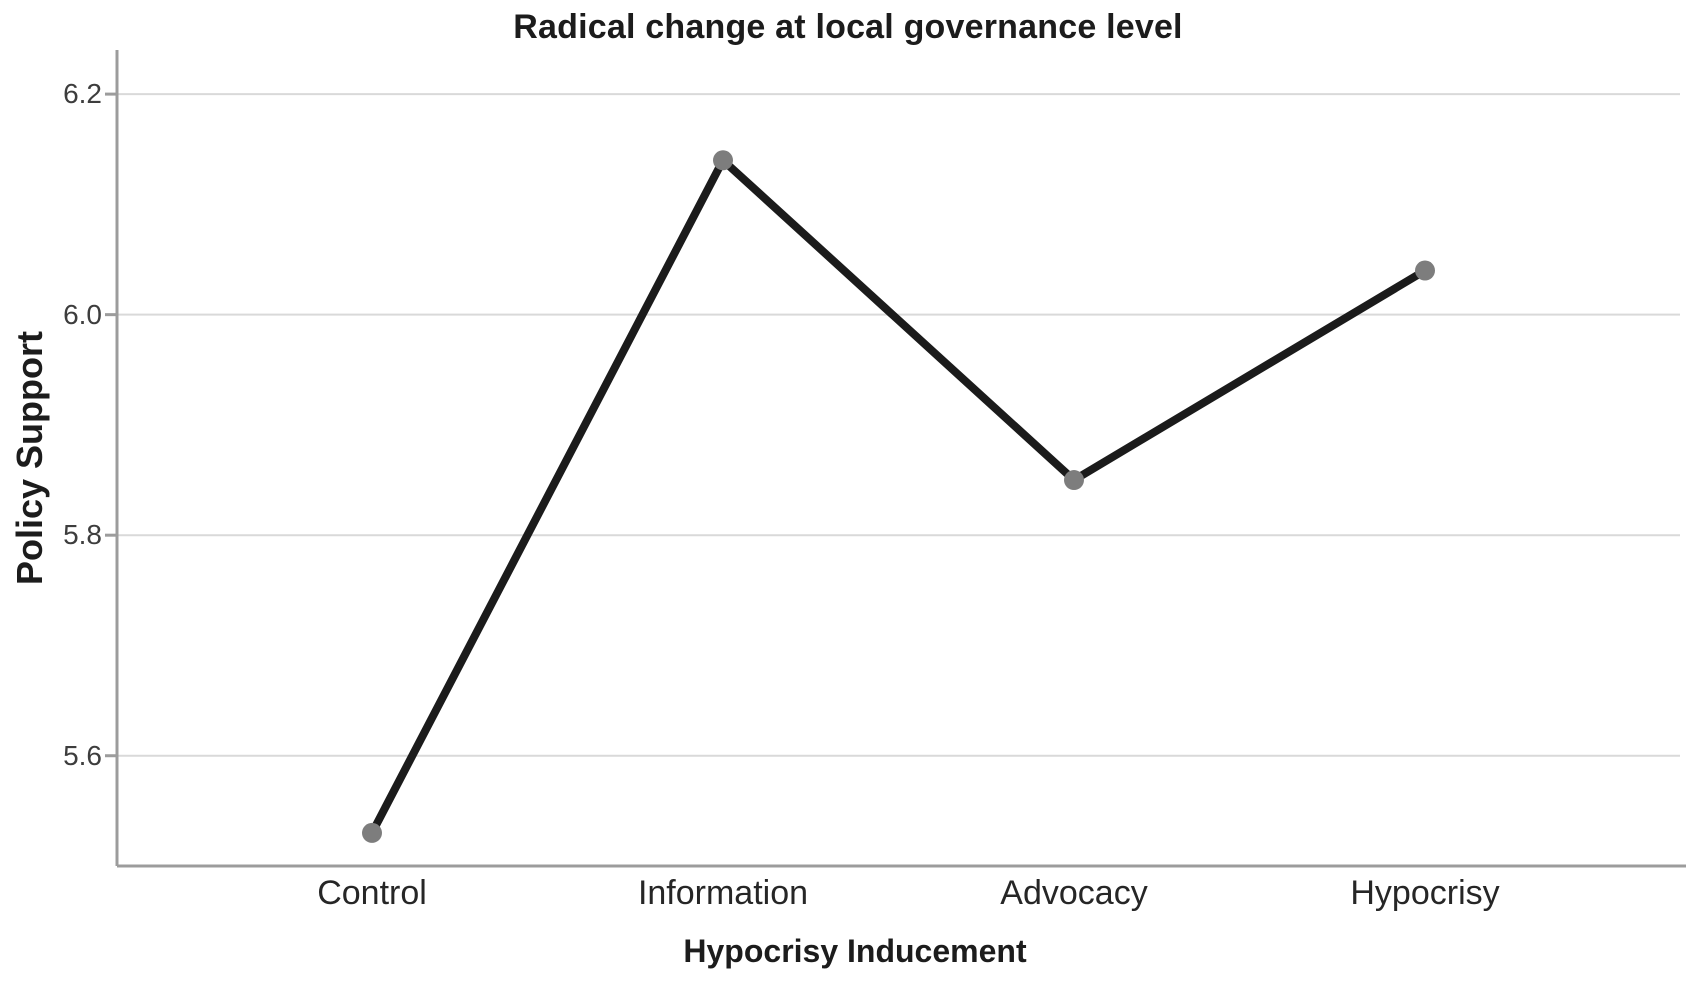 The width and height of the screenshot is (1697, 987). I want to click on x-axis-title: Hypocrisy Inducement, so click(855, 951).